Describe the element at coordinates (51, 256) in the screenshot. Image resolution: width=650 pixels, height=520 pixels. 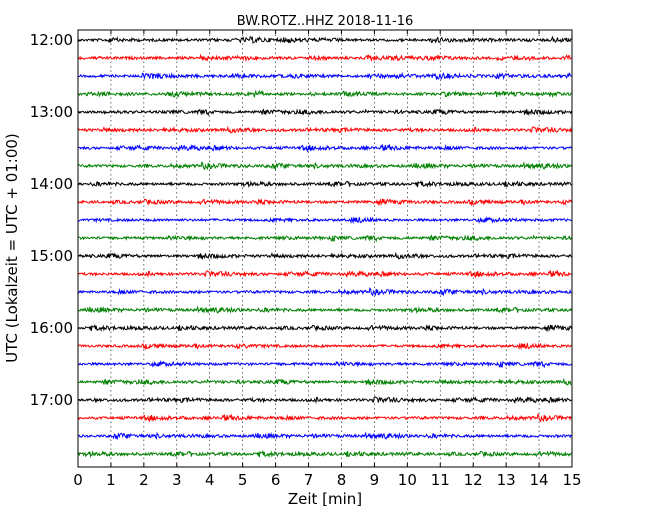
I see `y-tick-label: 15:00` at that location.